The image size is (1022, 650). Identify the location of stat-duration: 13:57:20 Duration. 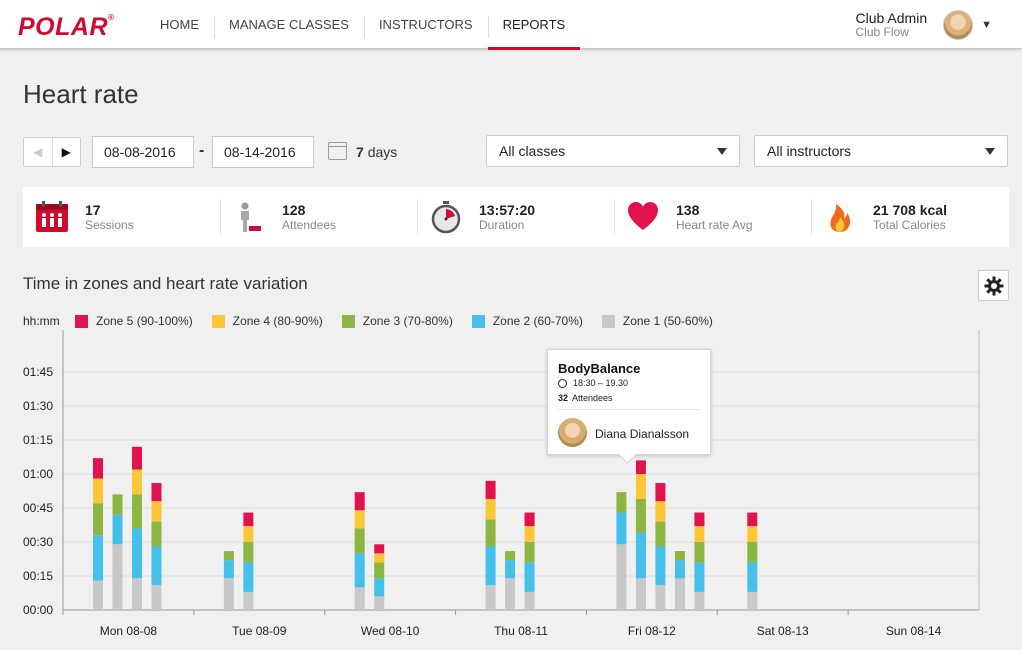
(515, 217).